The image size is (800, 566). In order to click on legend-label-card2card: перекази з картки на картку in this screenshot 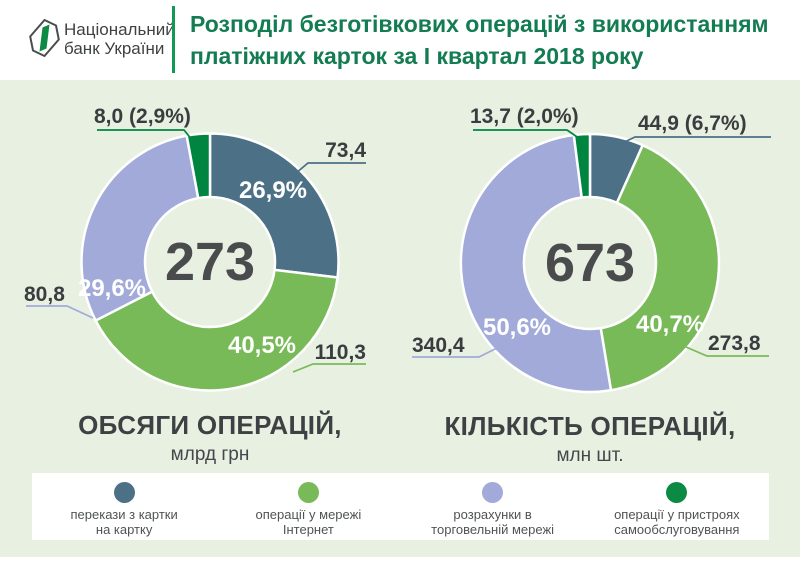, I will do `click(124, 522)`.